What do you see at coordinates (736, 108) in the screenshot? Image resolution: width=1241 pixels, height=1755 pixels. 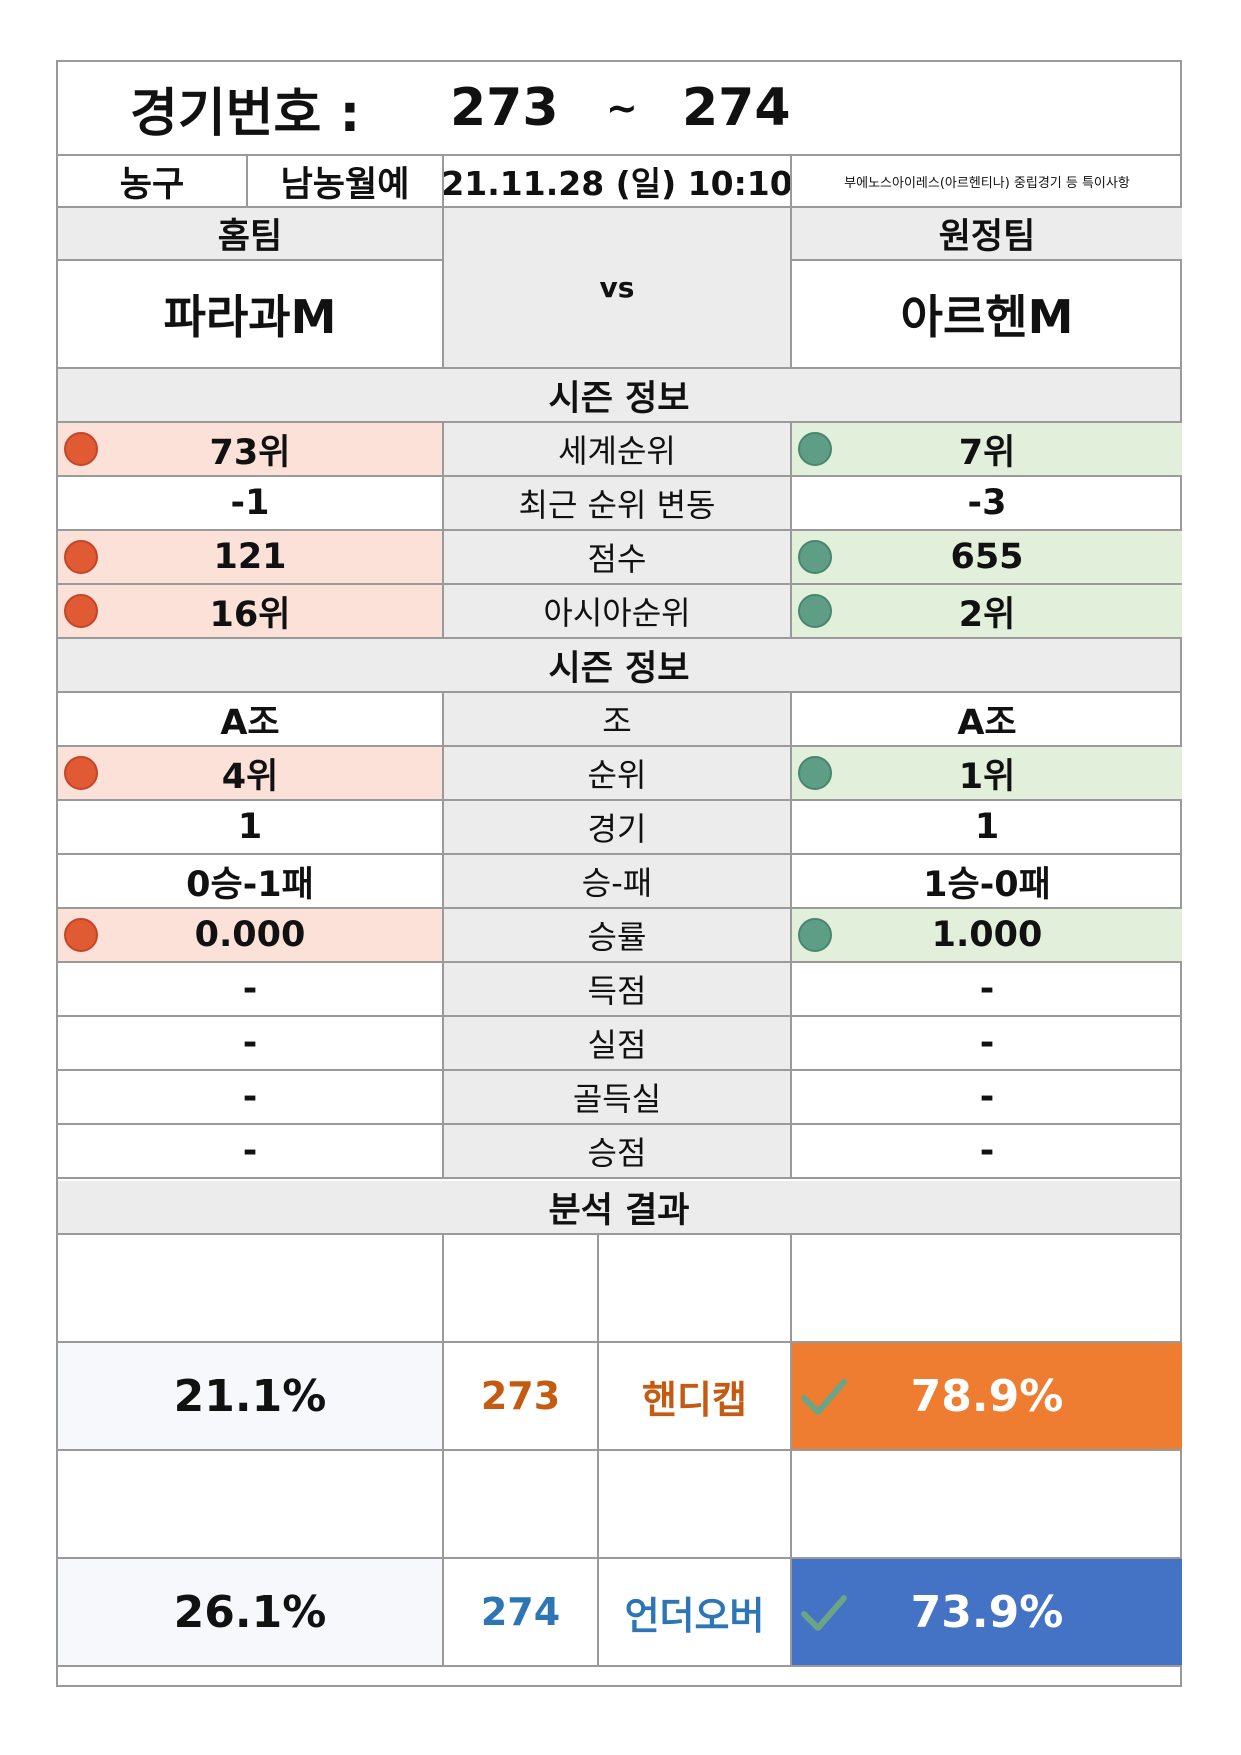 I see `match-number-to: 274` at bounding box center [736, 108].